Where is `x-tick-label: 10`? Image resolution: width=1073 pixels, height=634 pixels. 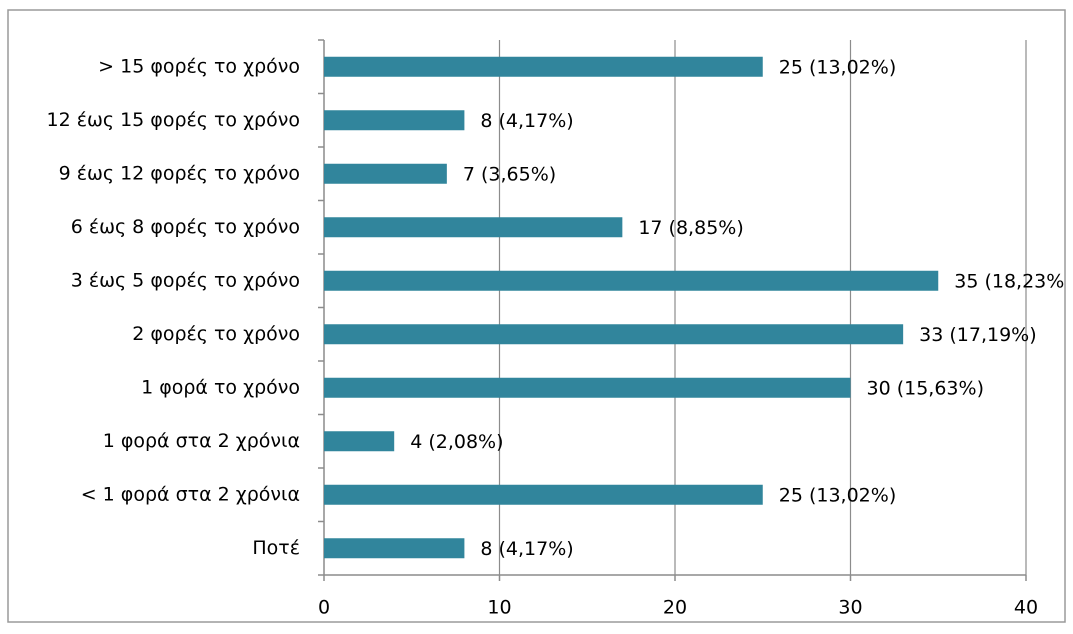 x-tick-label: 10 is located at coordinates (499, 608).